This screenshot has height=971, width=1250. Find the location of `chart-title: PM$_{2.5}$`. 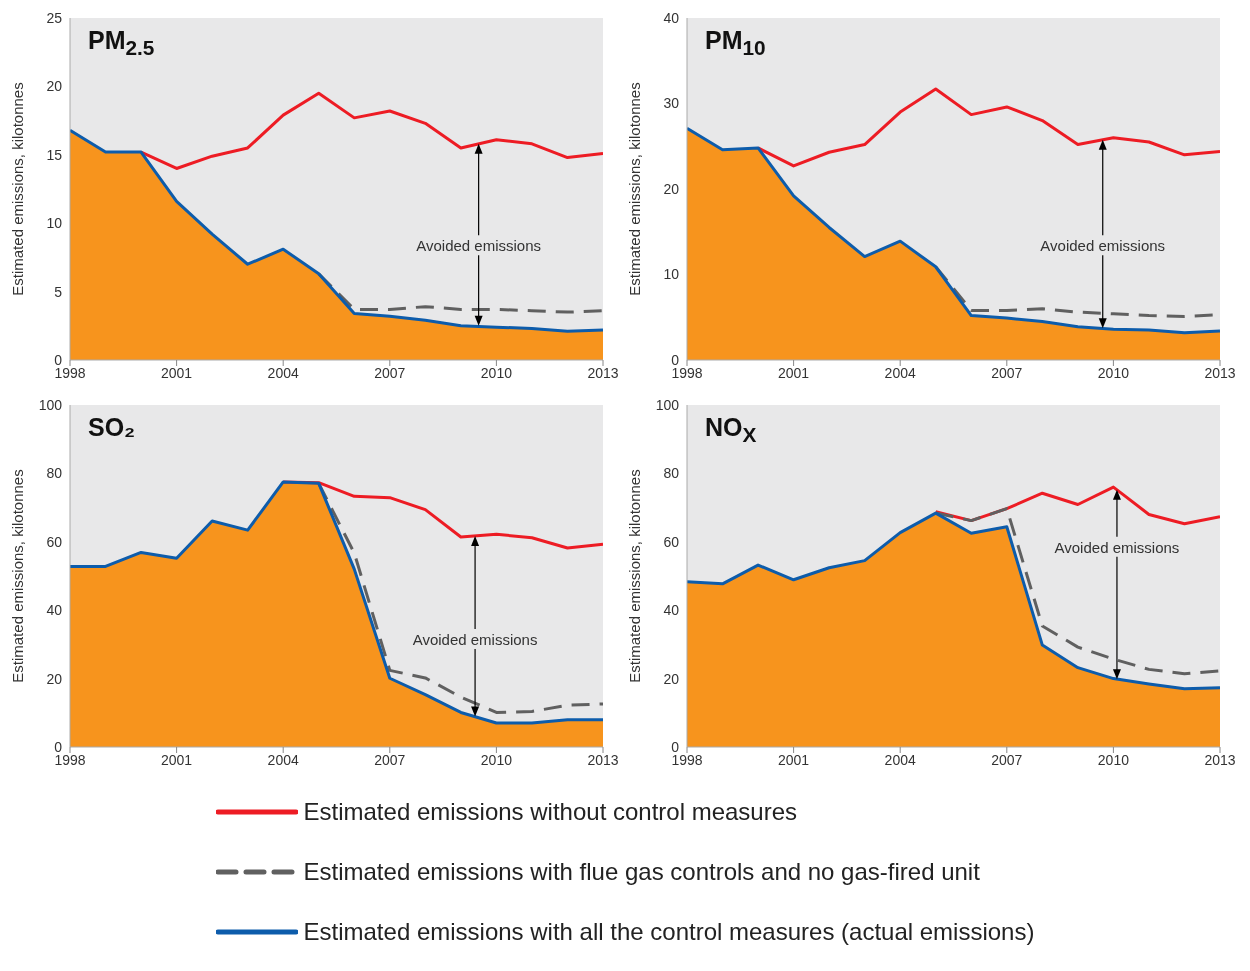

chart-title: PM$_{2.5}$ is located at coordinates (121, 43).